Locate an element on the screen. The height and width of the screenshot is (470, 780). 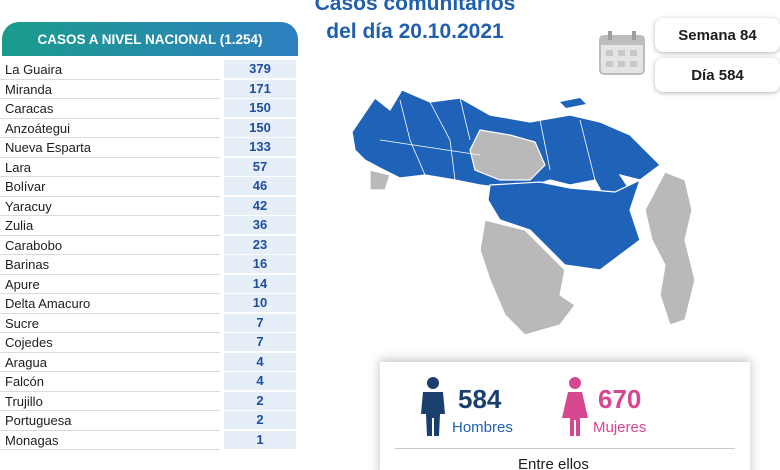
table-row: Lara 57 is located at coordinates (150, 167).